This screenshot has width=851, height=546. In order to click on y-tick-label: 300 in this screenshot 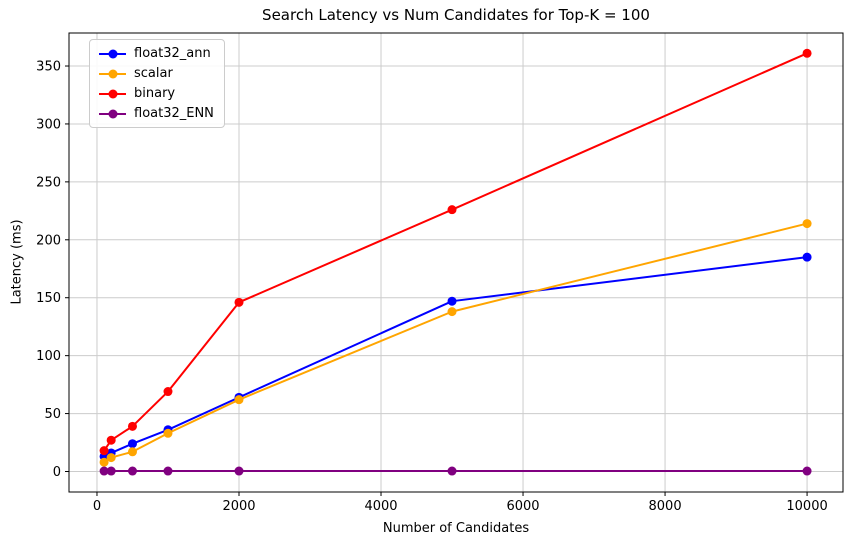, I will do `click(48, 124)`.